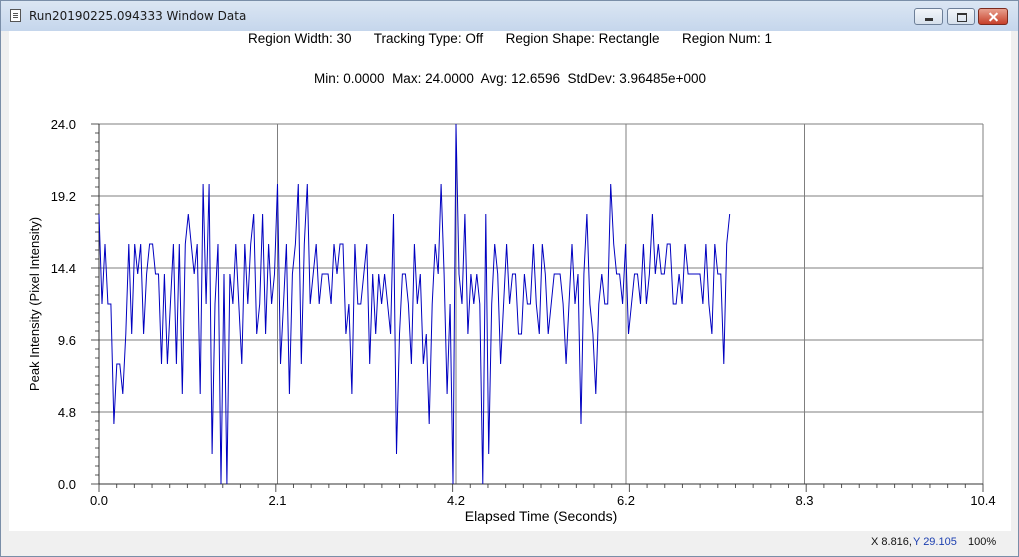 The width and height of the screenshot is (1019, 557). What do you see at coordinates (993, 16) in the screenshot?
I see `close-button` at bounding box center [993, 16].